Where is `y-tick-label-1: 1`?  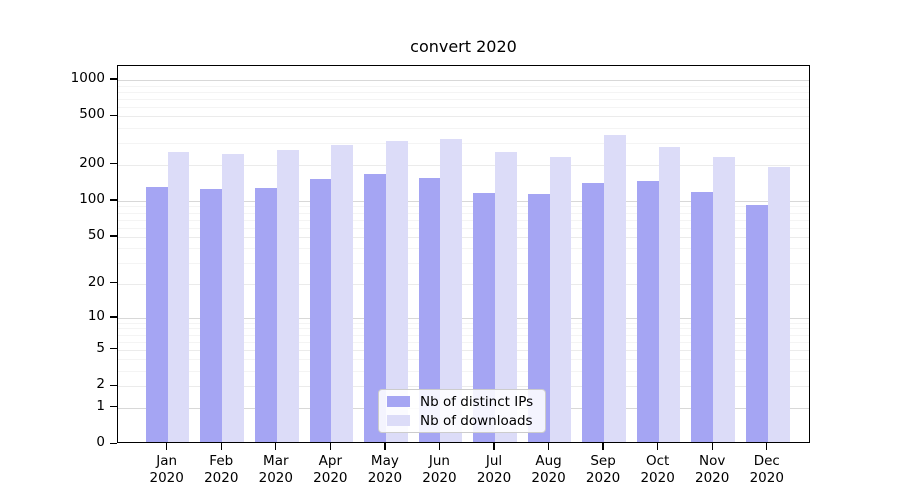
y-tick-label-1: 1 is located at coordinates (100, 405).